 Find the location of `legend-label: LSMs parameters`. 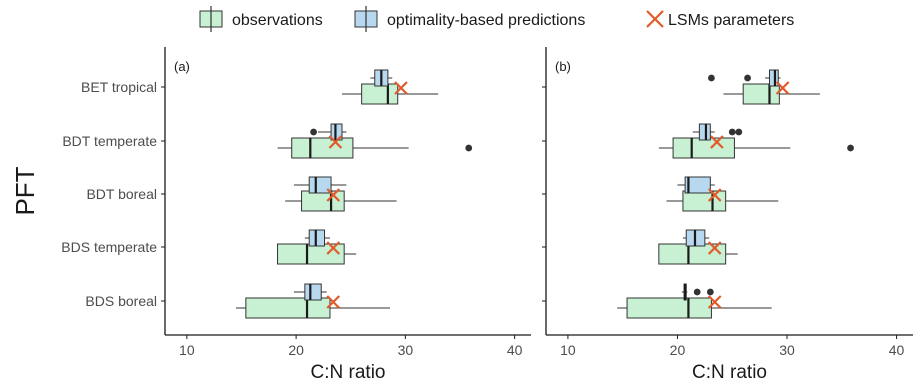

legend-label: LSMs parameters is located at coordinates (731, 20).